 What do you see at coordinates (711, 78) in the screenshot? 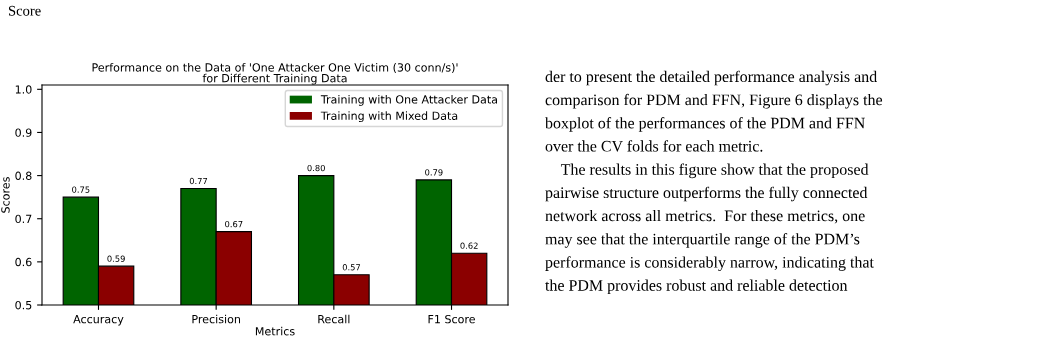
I see `text: der to present the detailed performance analysis and` at bounding box center [711, 78].